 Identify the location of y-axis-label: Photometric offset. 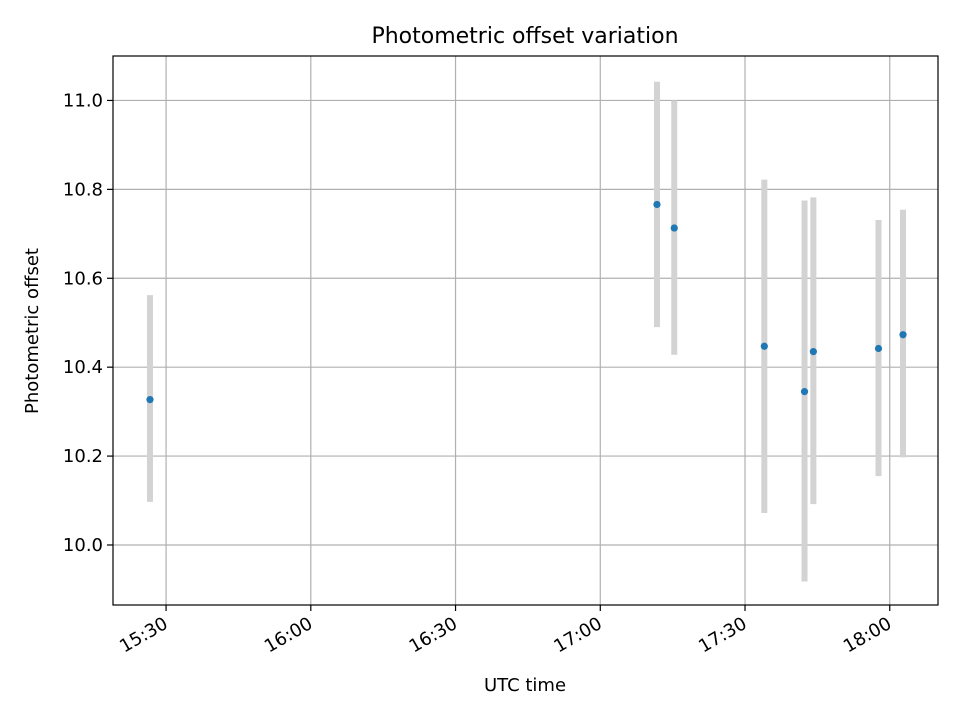
(32, 331).